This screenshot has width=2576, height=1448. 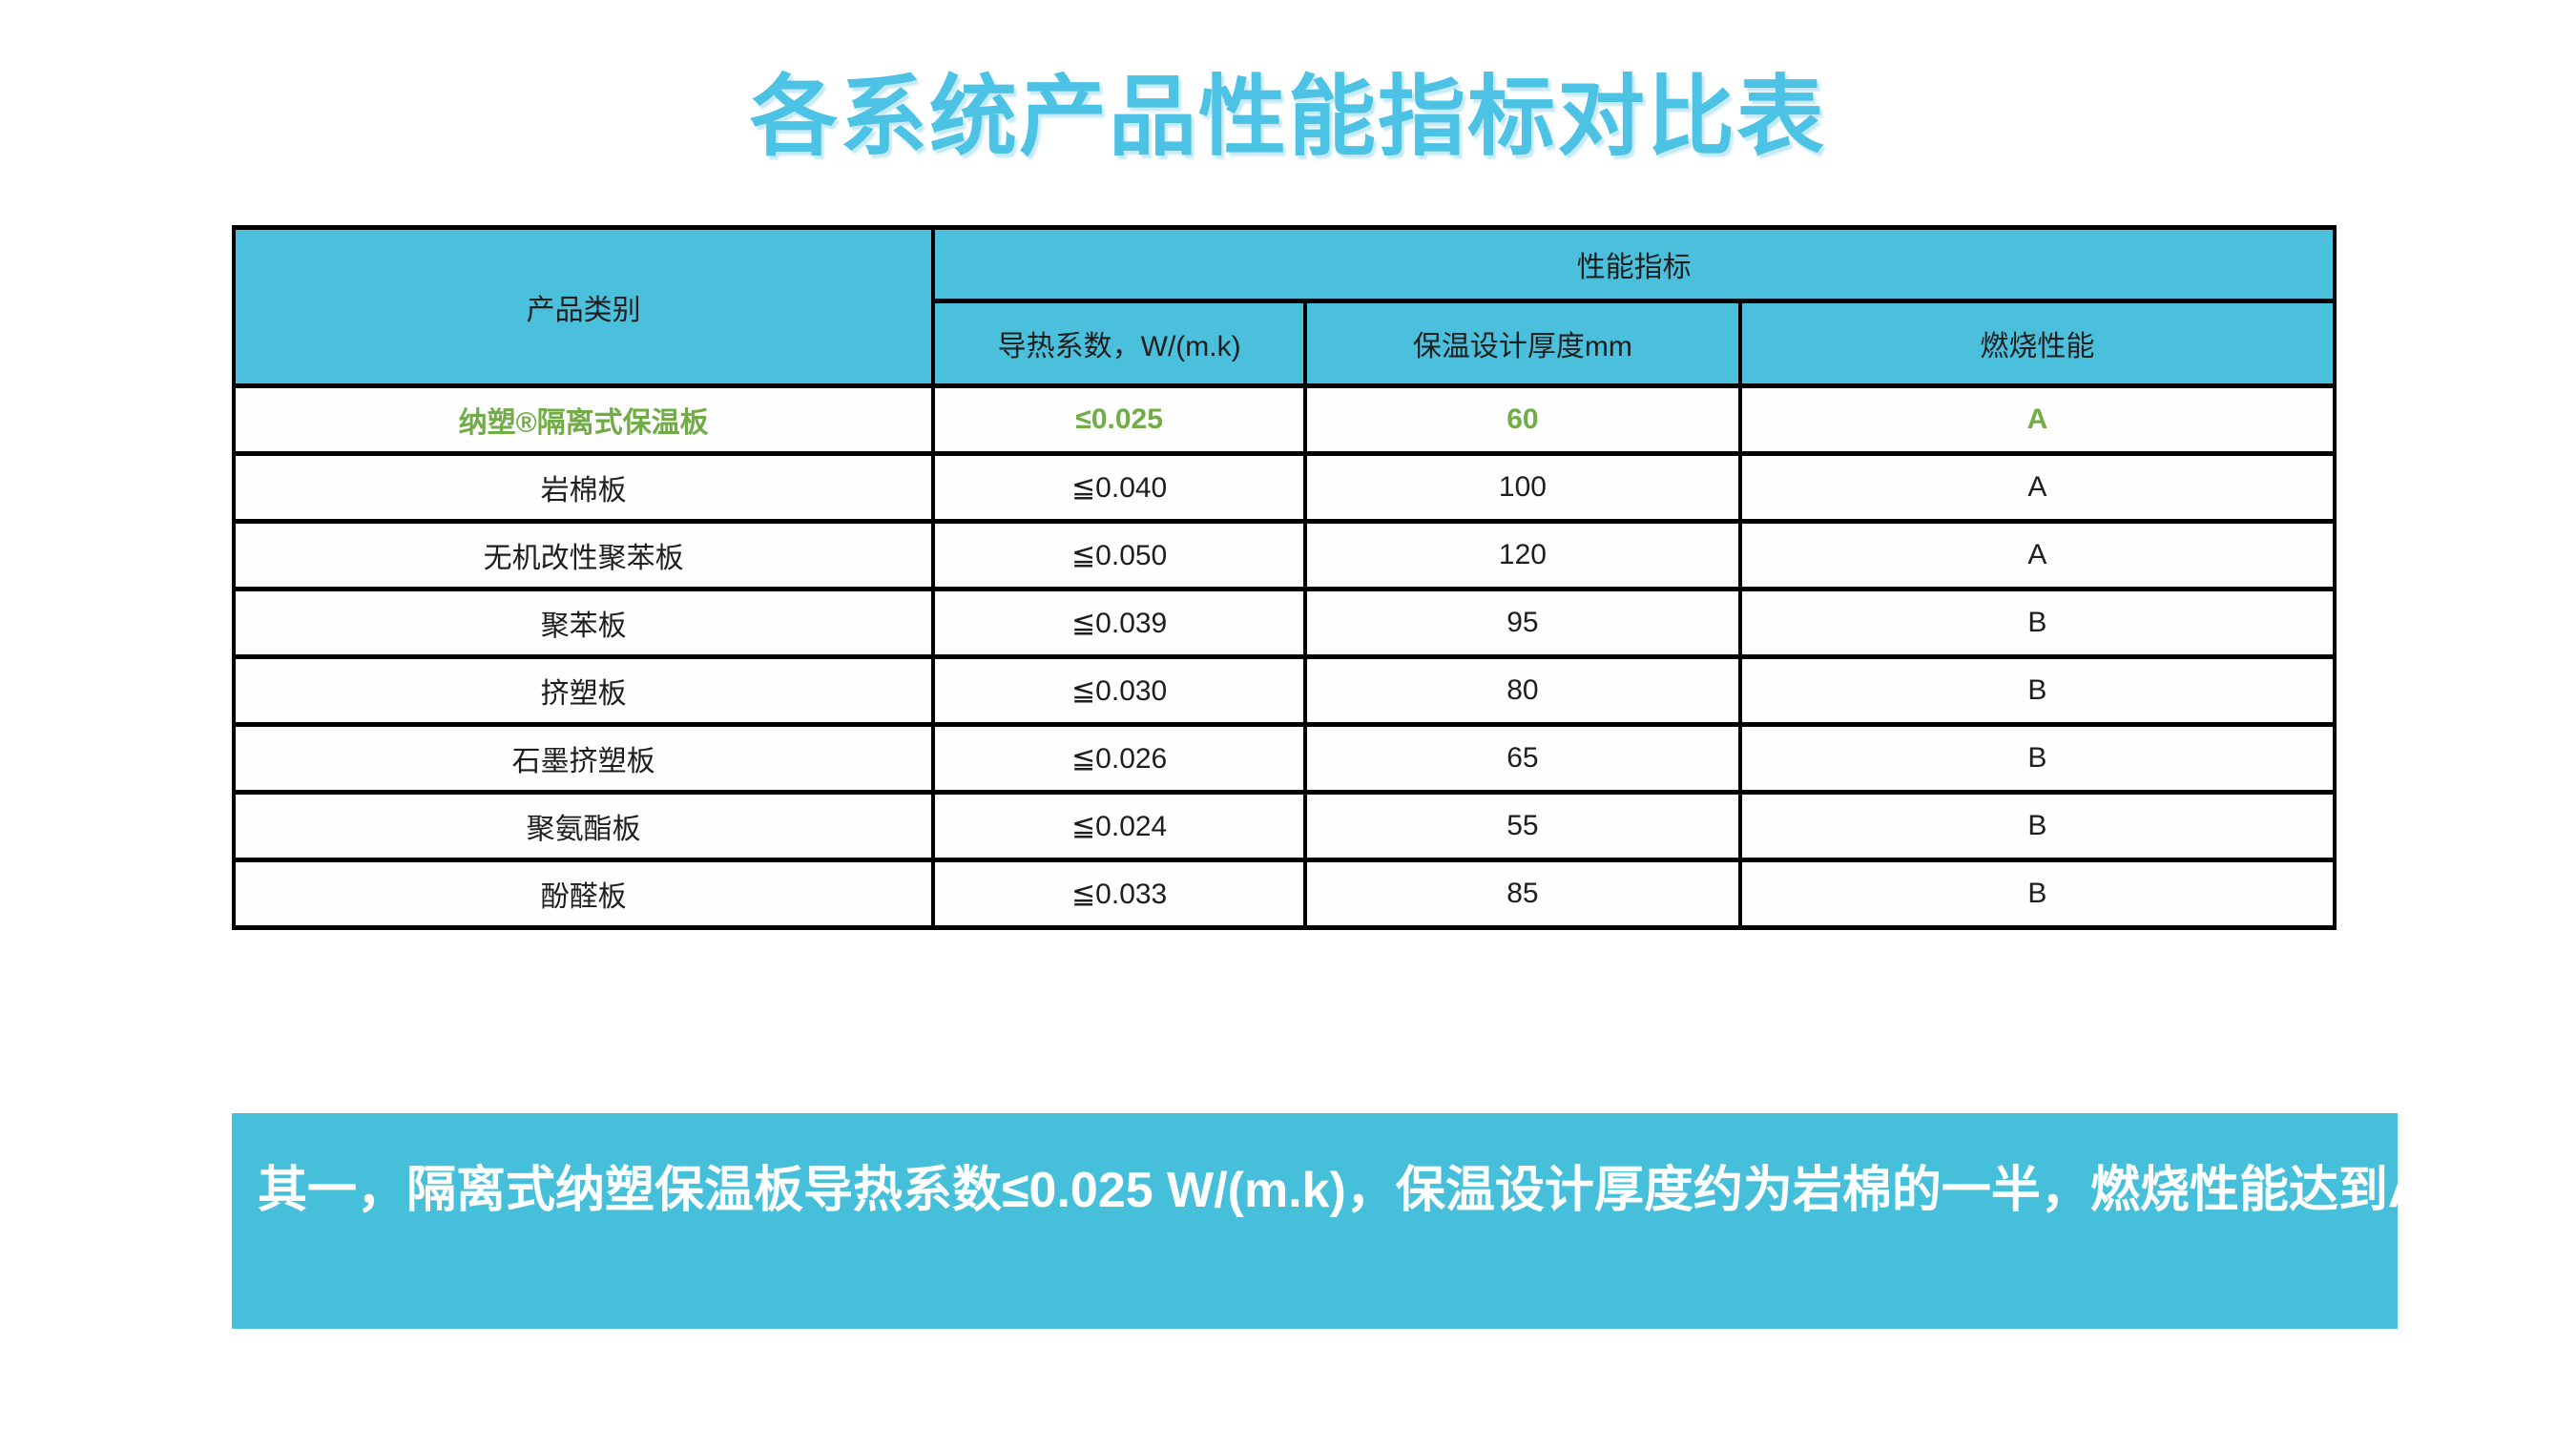 I want to click on thickness-cell: 100, so click(x=1522, y=487).